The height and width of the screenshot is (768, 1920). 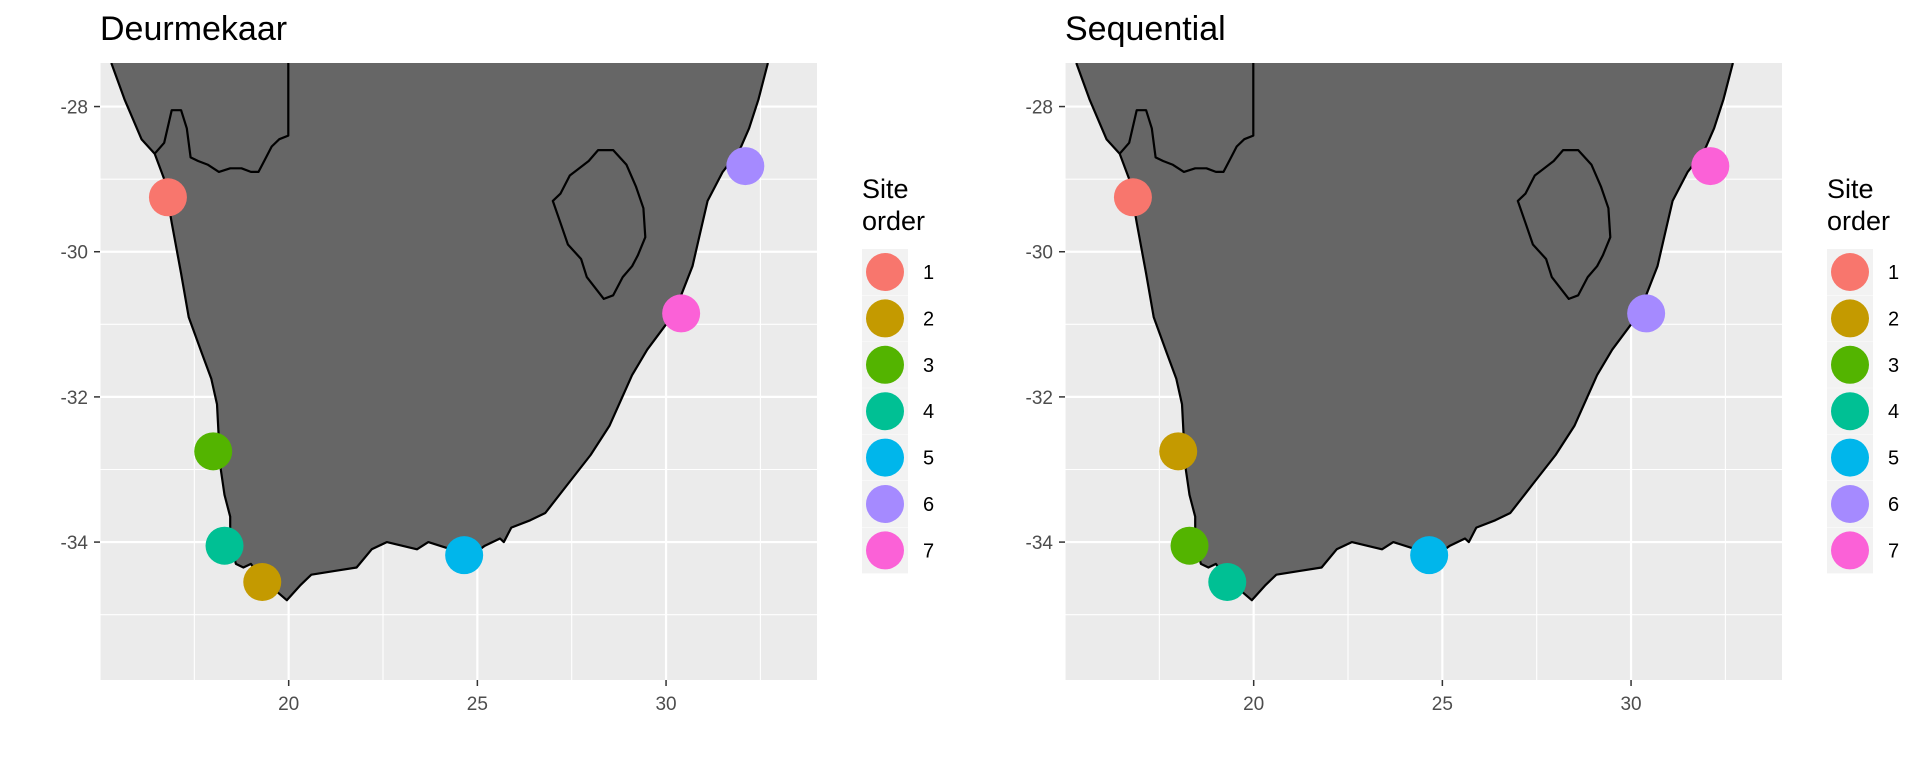 What do you see at coordinates (1145, 29) in the screenshot?
I see `panel-title: Sequential` at bounding box center [1145, 29].